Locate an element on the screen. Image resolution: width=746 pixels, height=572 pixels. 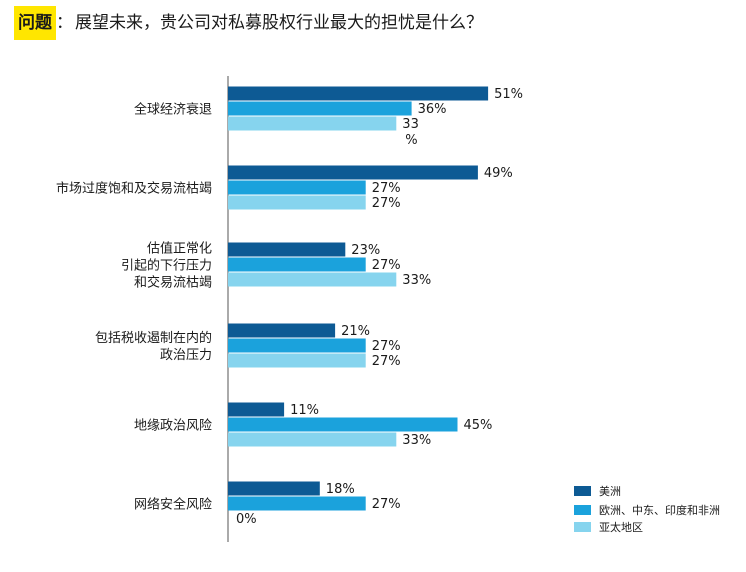
question-badge: 问题 is located at coordinates (35, 23).